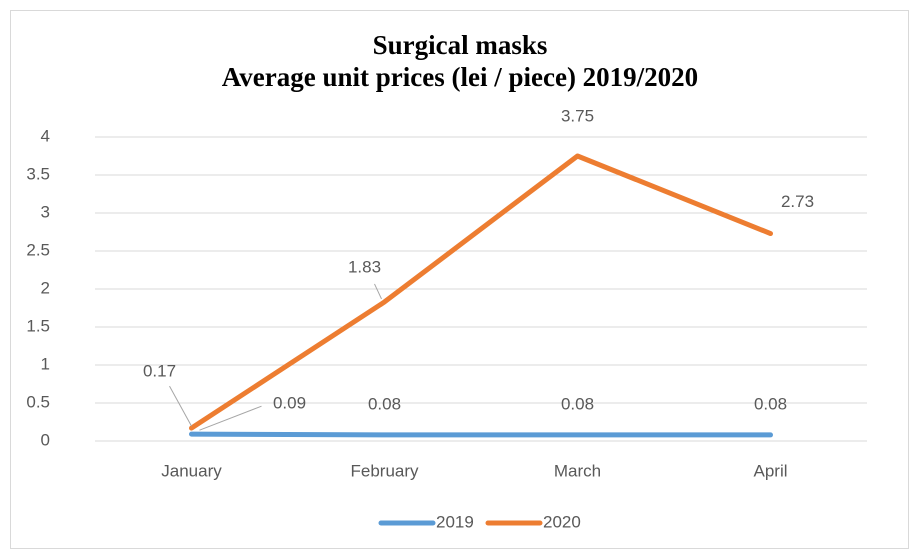  I want to click on y-tick-label: 3, so click(45, 211).